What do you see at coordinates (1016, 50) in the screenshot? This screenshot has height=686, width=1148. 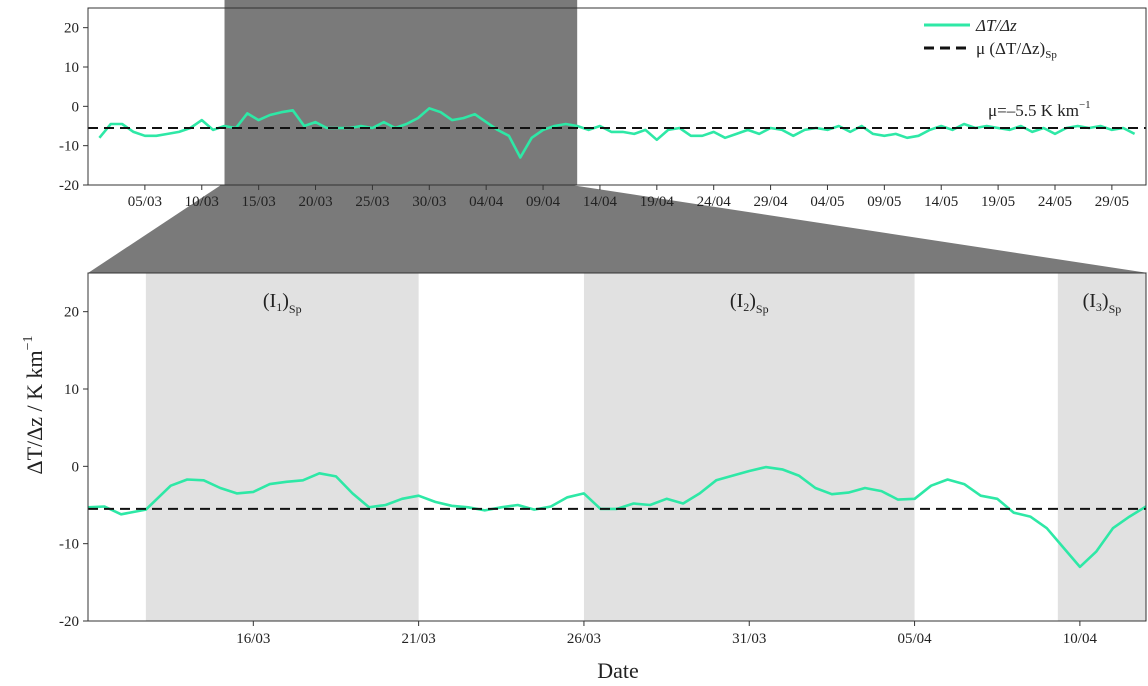 I see `legend-entry-2: μ (ΔT/Δz)Sp` at bounding box center [1016, 50].